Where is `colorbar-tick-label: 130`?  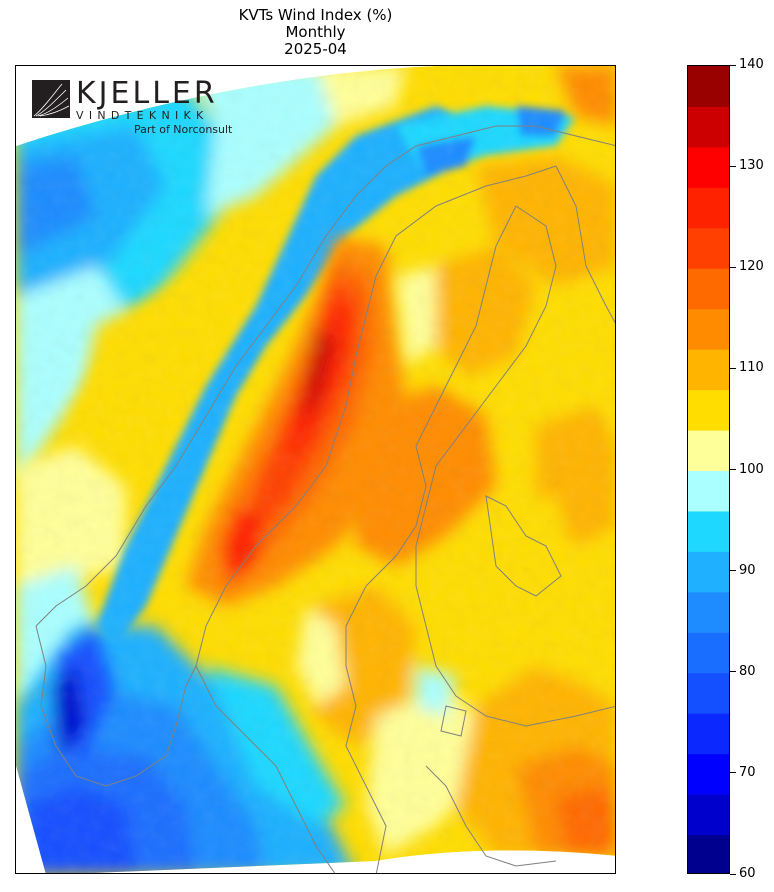 colorbar-tick-label: 130 is located at coordinates (751, 166).